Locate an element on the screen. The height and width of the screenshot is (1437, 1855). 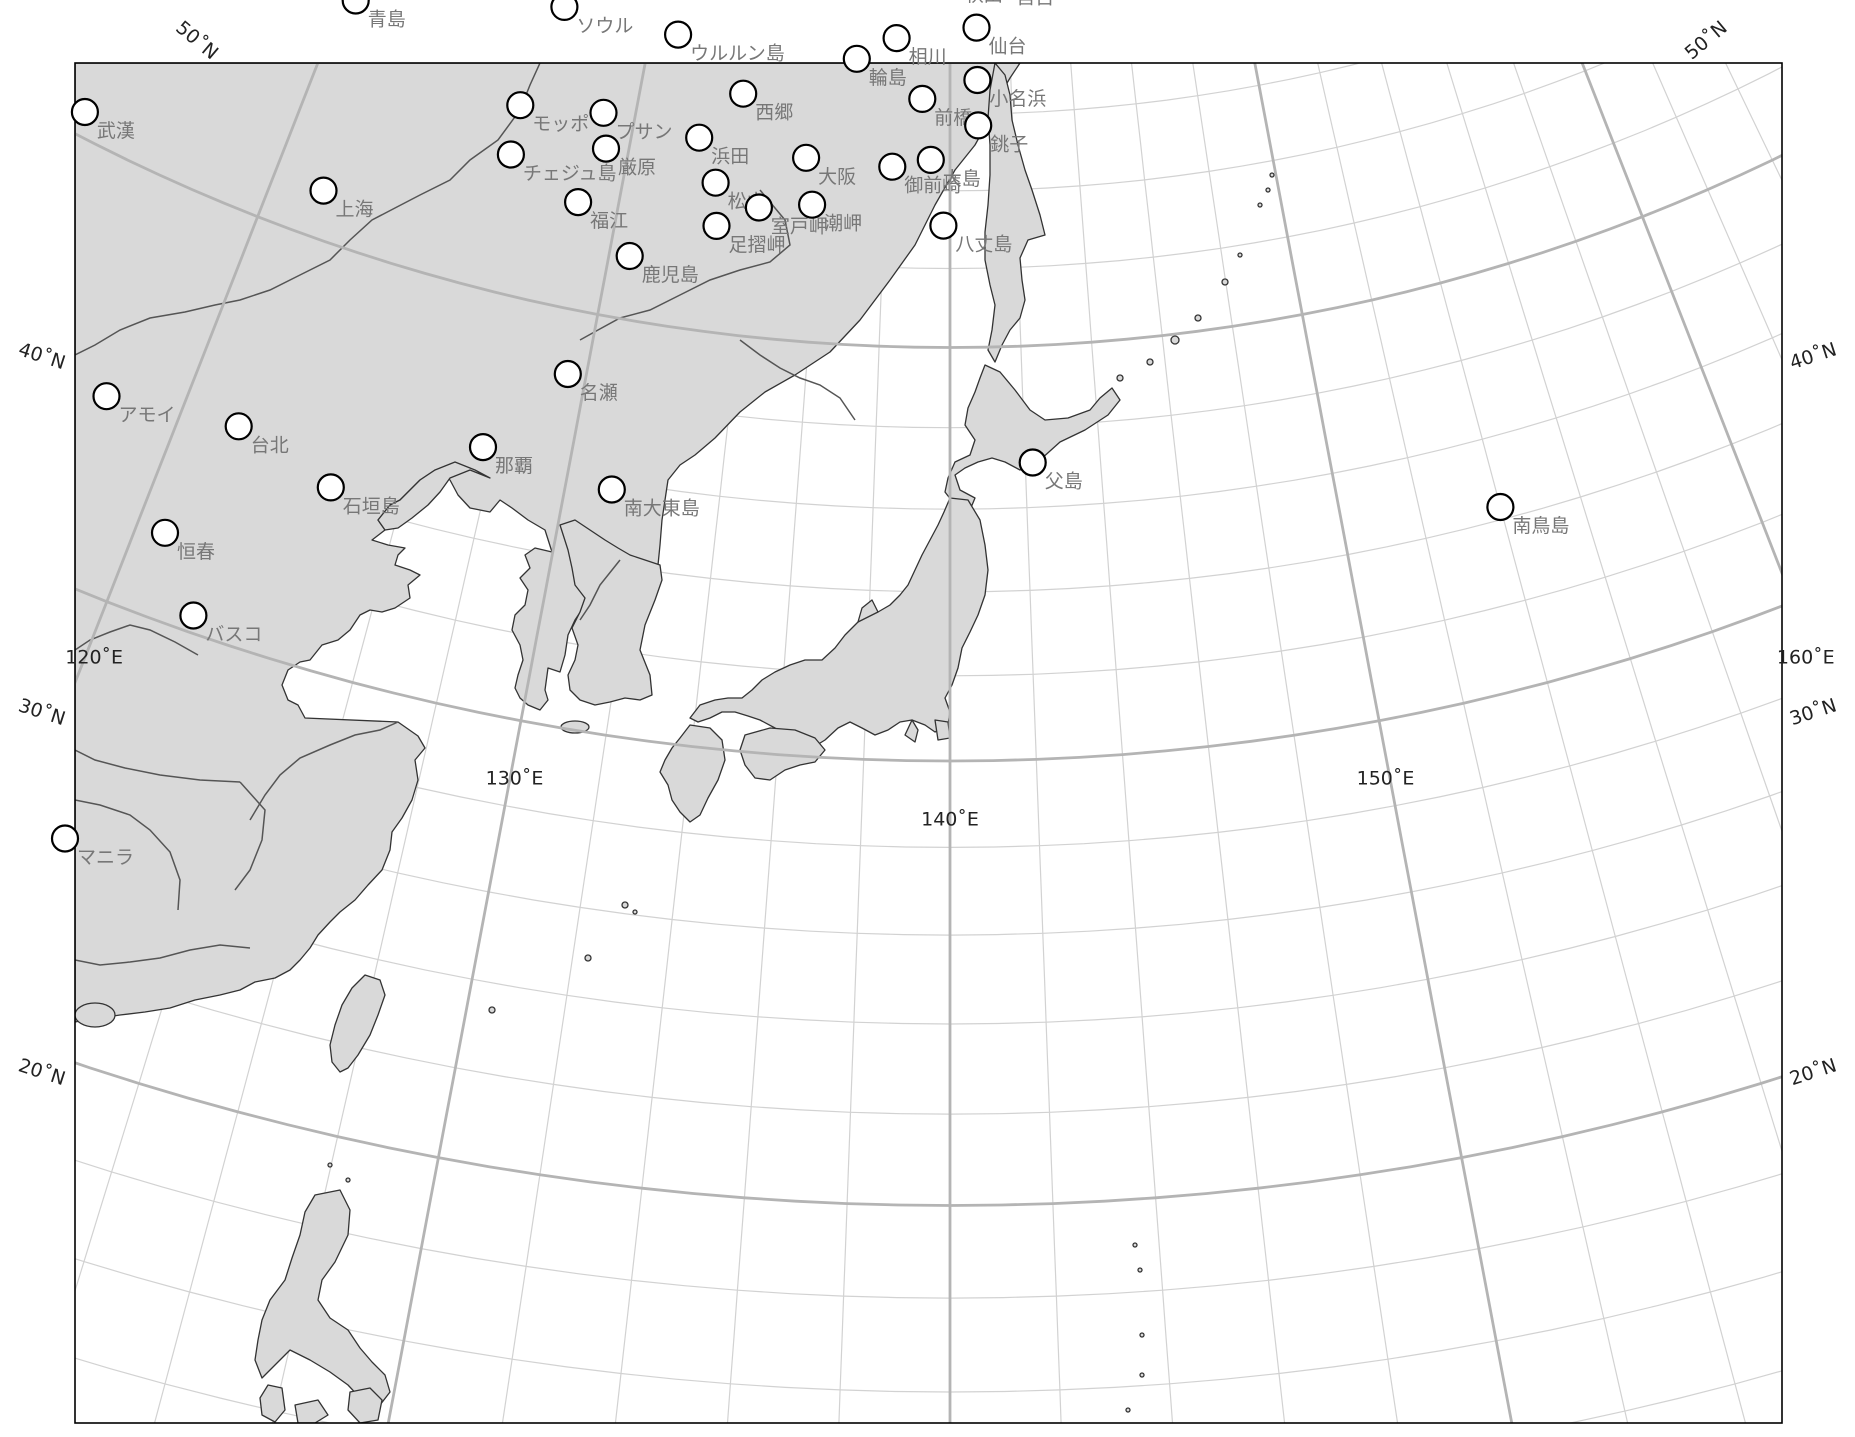
station: ウルルン島 is located at coordinates (724, 42).